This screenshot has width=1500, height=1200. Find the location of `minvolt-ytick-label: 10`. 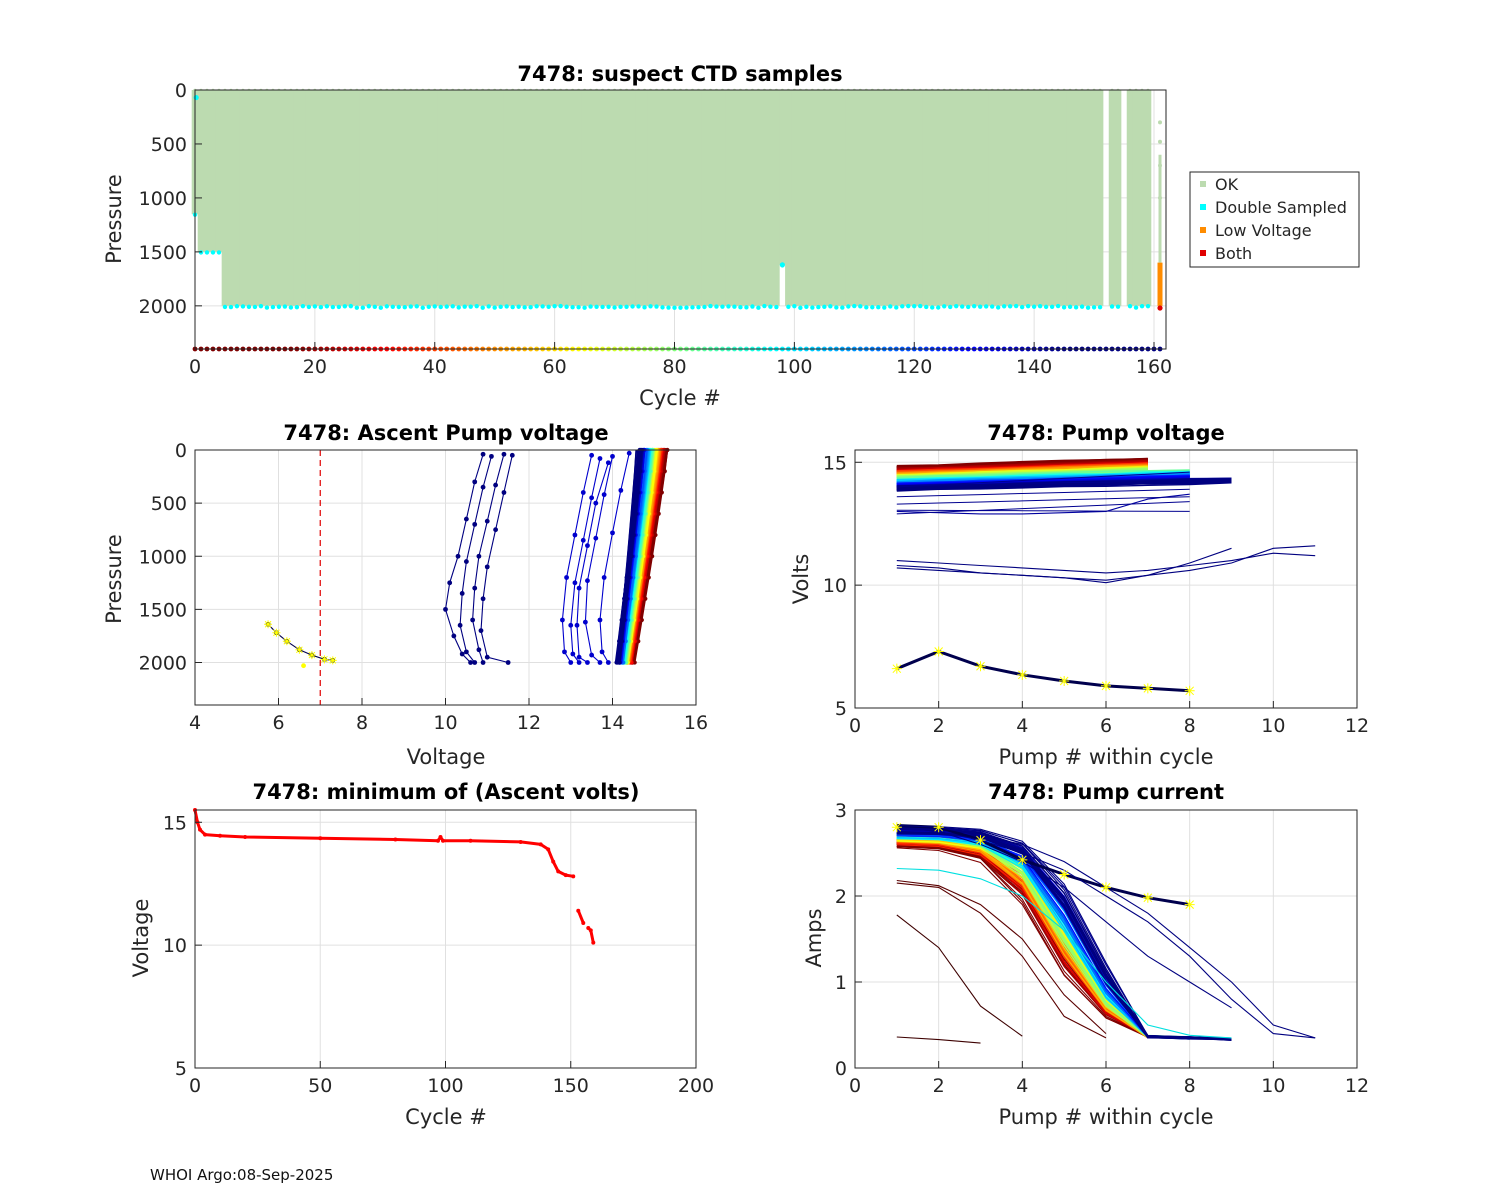

minvolt-ytick-label: 10 is located at coordinates (175, 946).